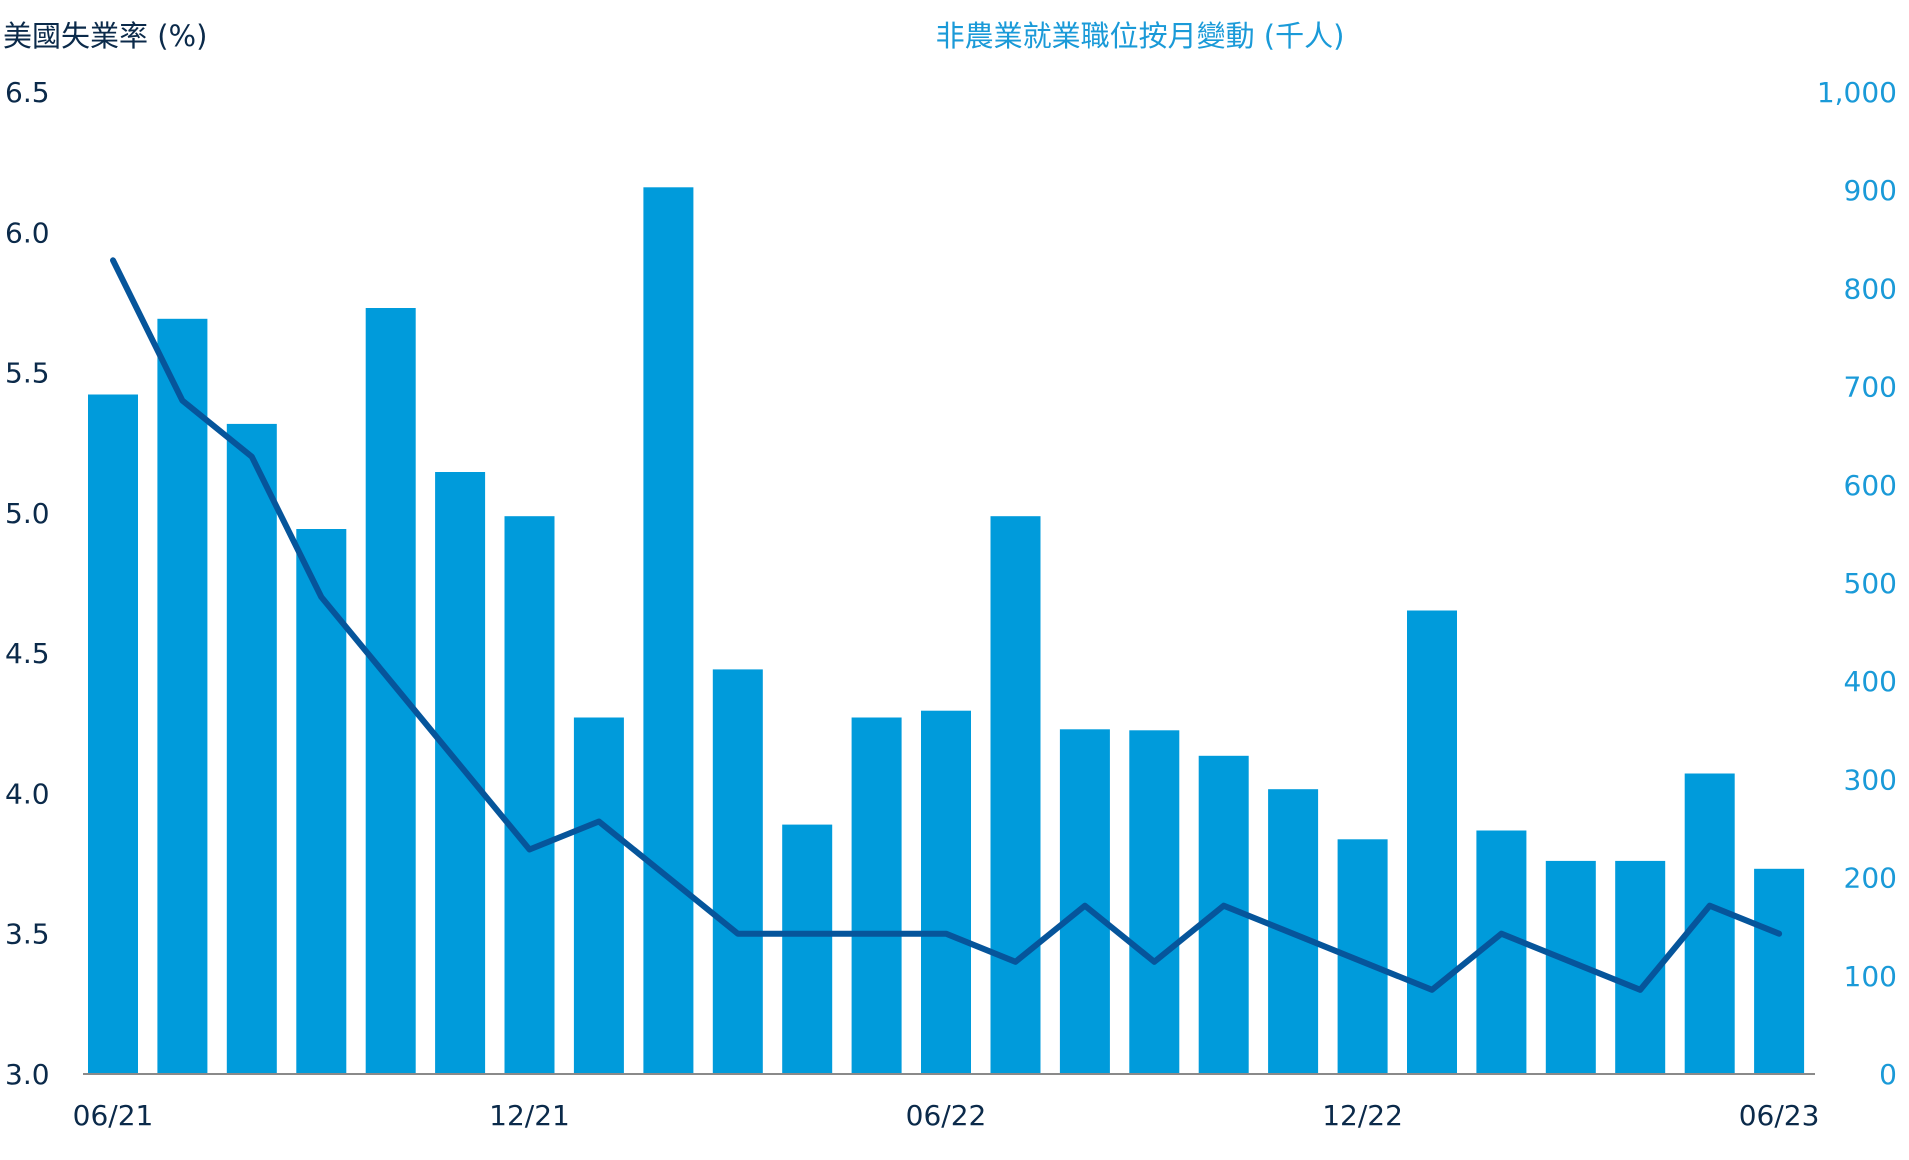 This screenshot has width=1909, height=1160. What do you see at coordinates (1870, 485) in the screenshot?
I see `right-tick-label-6: 600` at bounding box center [1870, 485].